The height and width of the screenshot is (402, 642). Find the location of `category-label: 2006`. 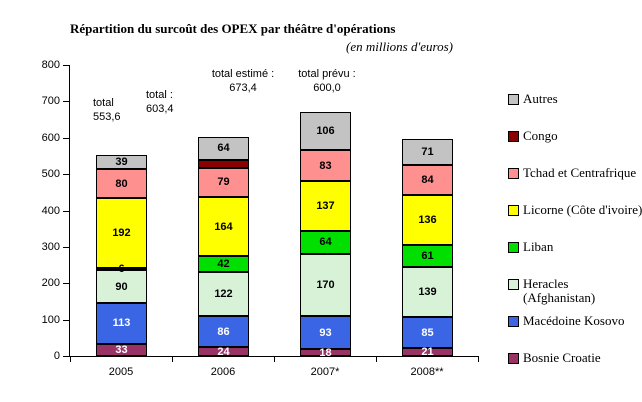

category-label: 2006 is located at coordinates (223, 372).